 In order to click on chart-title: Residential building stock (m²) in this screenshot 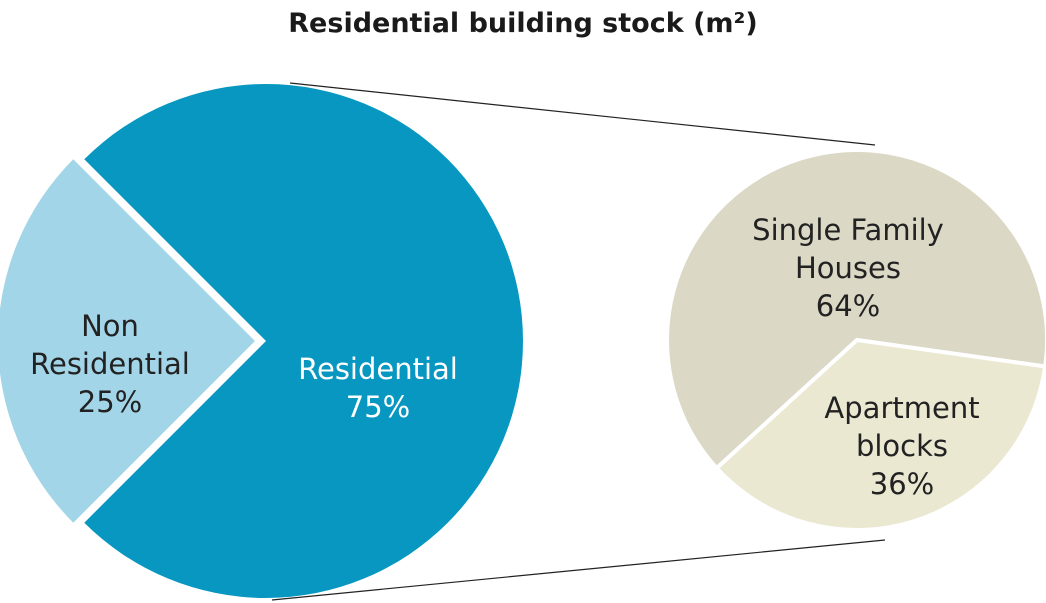, I will do `click(523, 23)`.